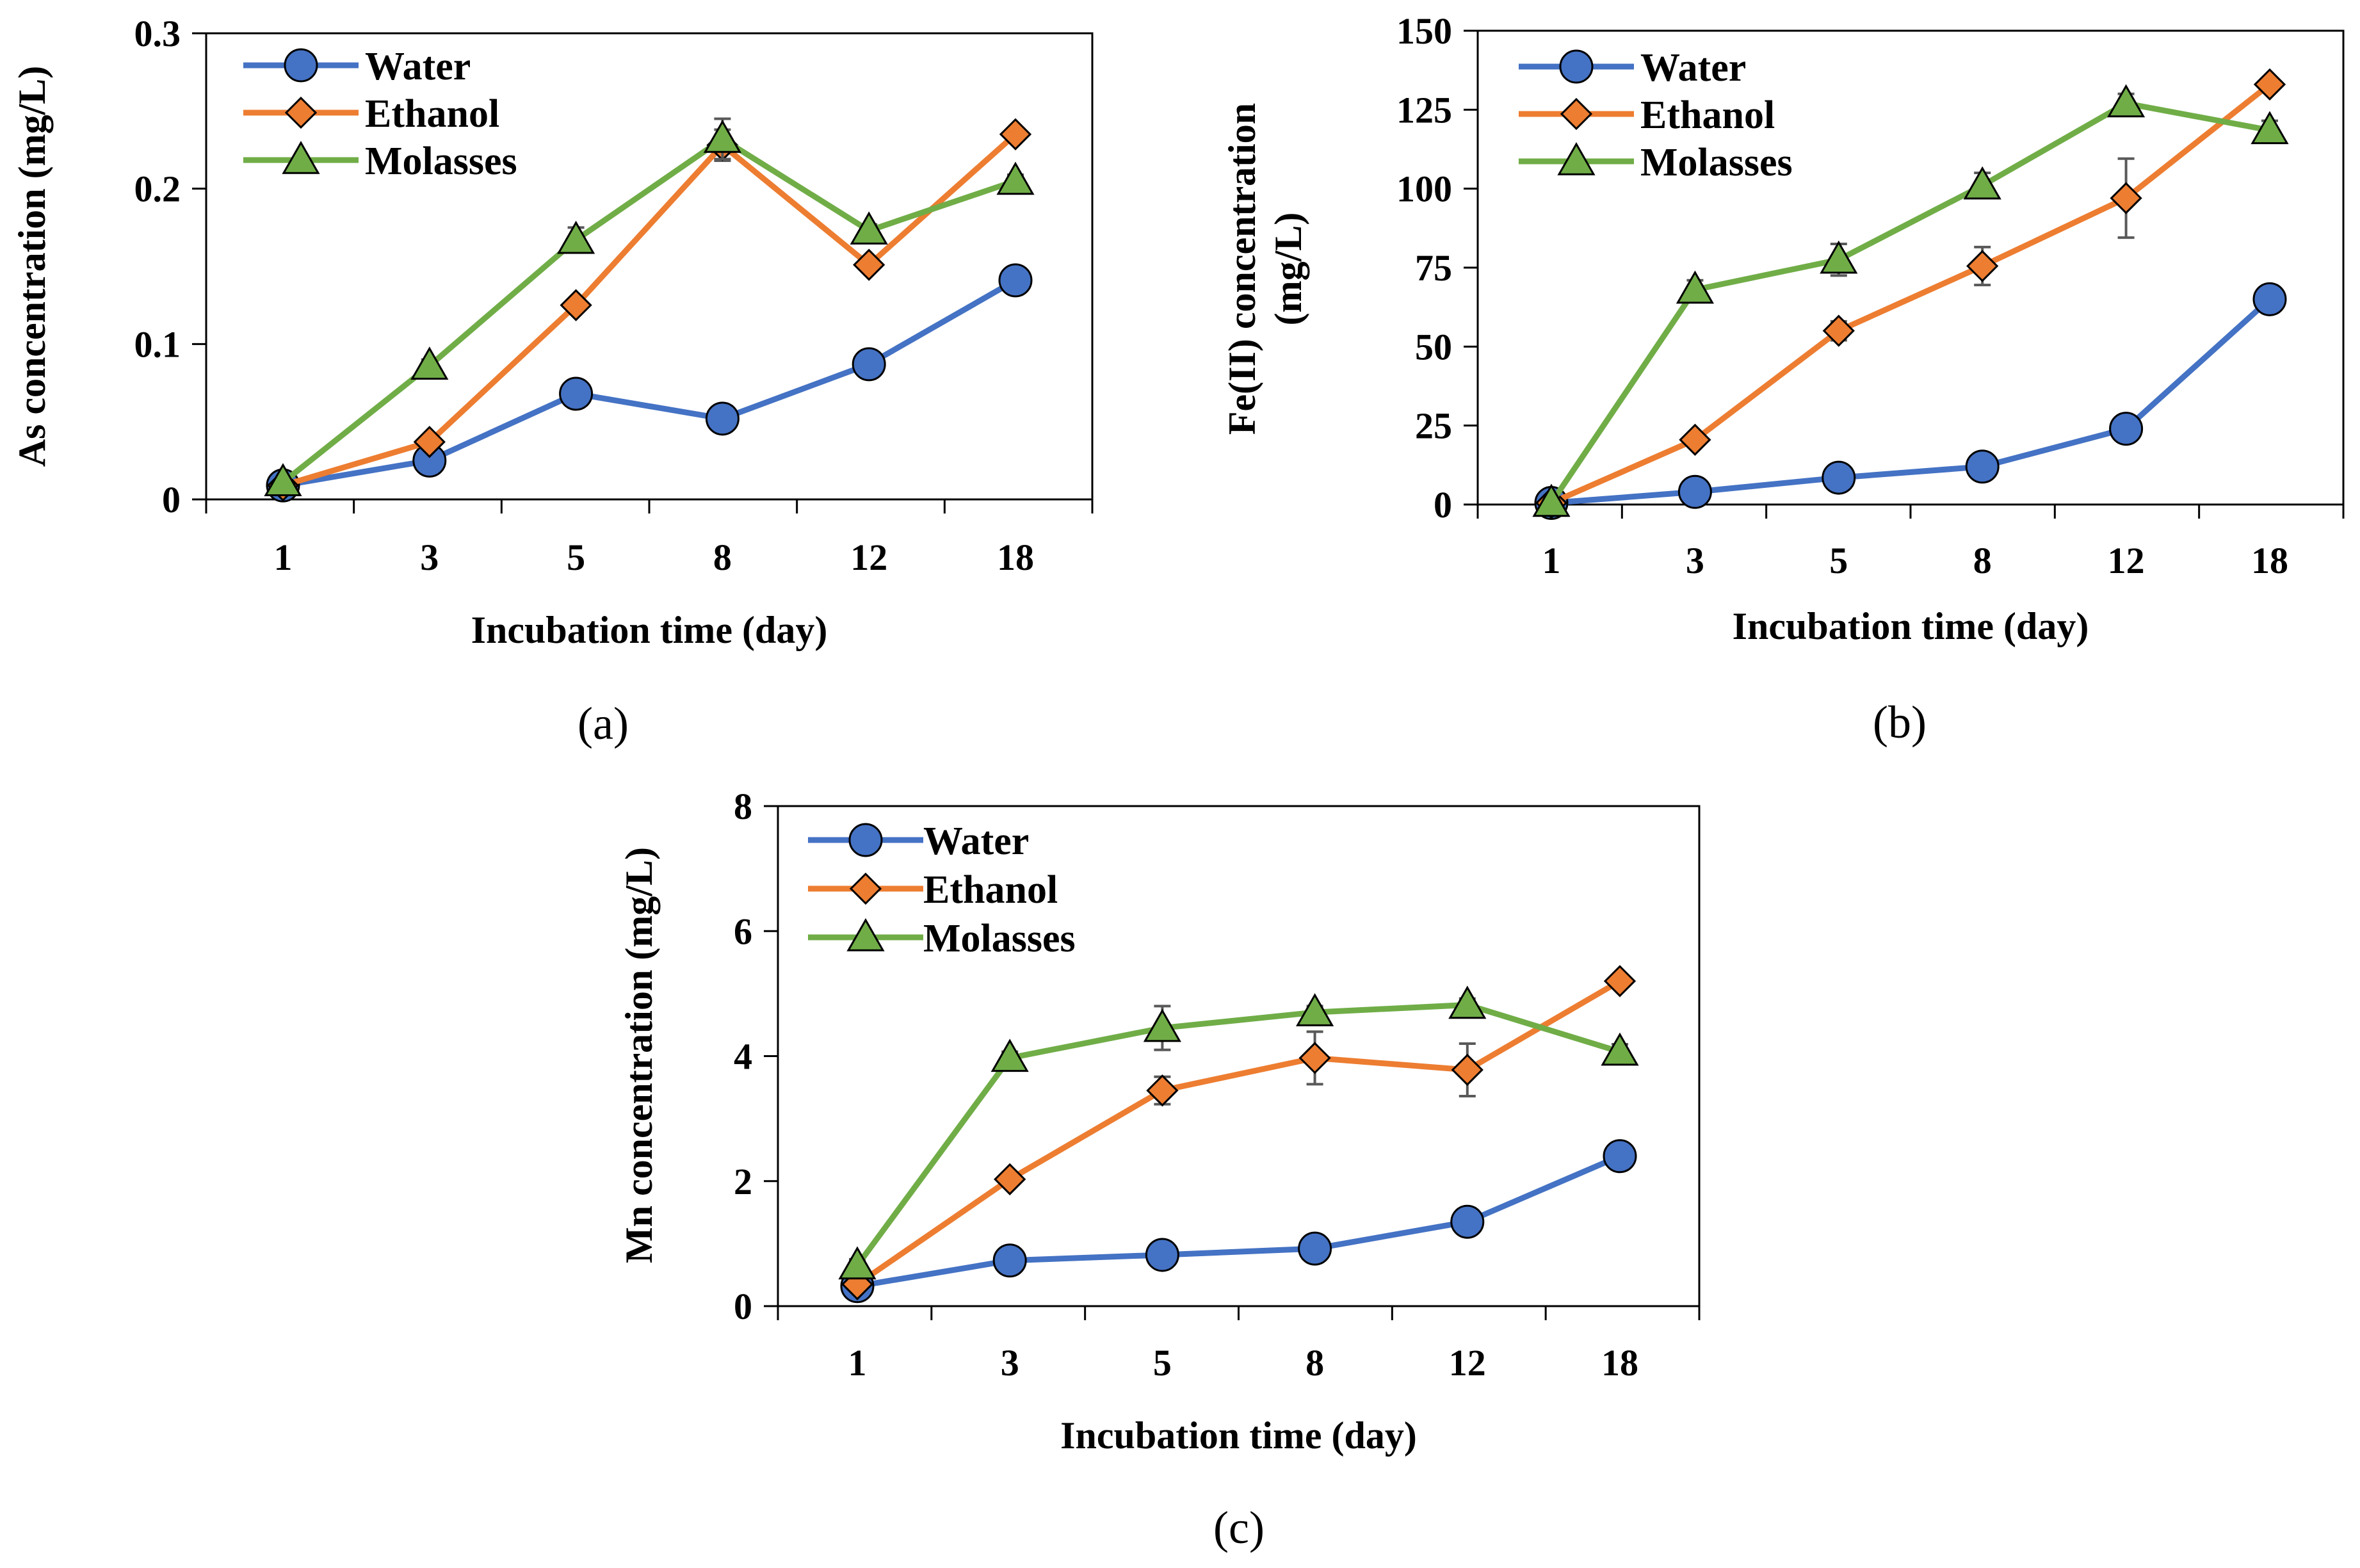 The width and height of the screenshot is (2360, 1568). What do you see at coordinates (743, 1057) in the screenshot?
I see `y-tick-label: 4` at bounding box center [743, 1057].